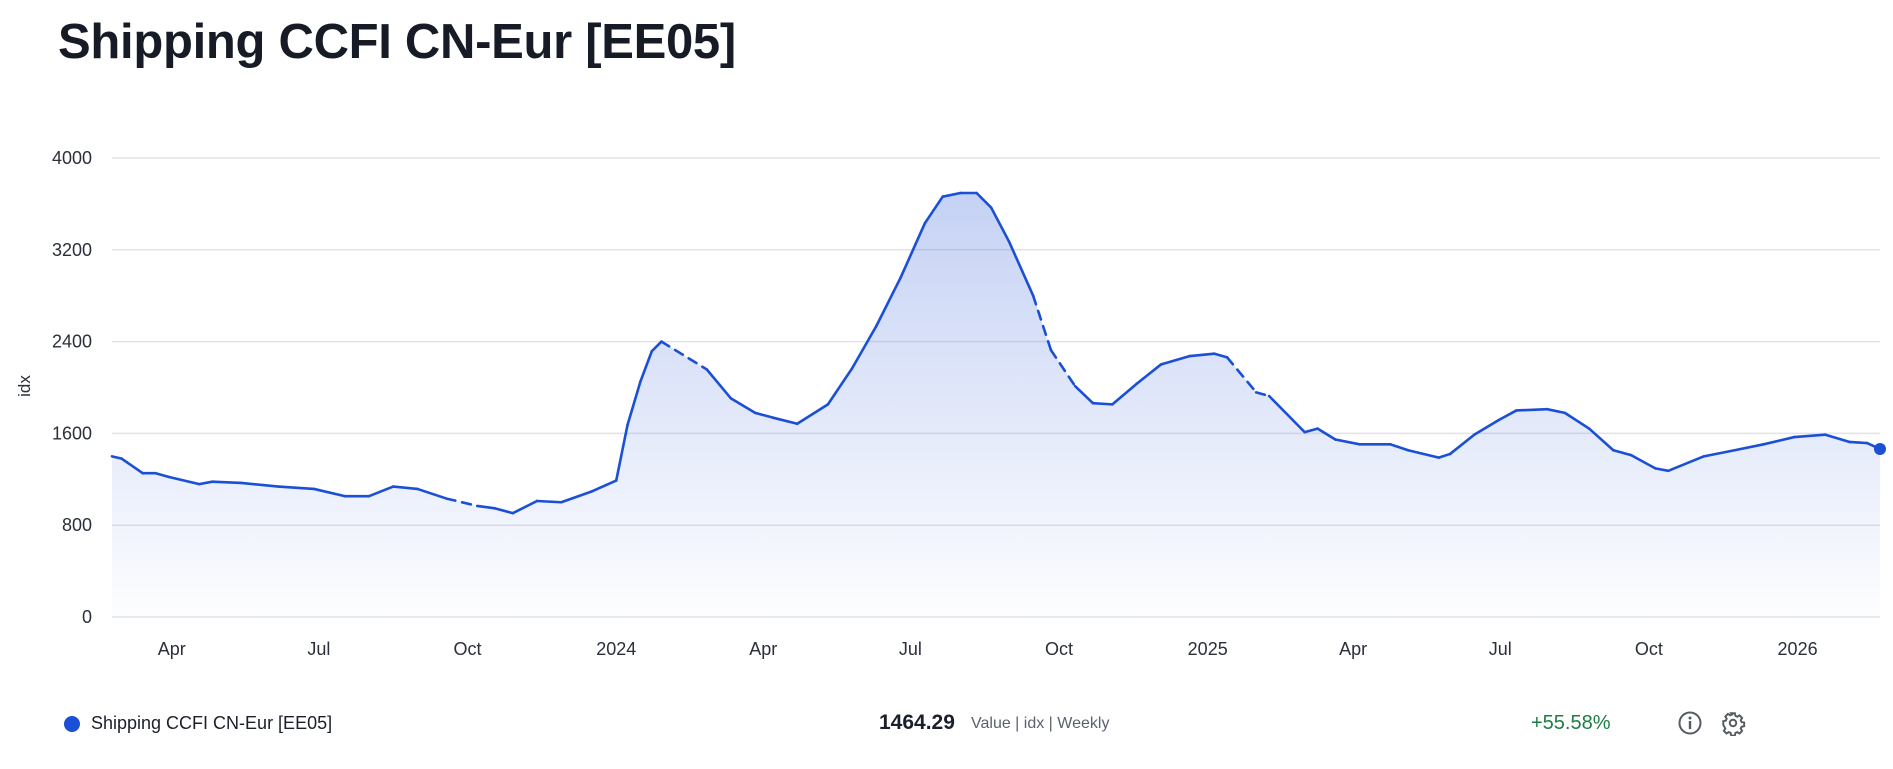 This screenshot has width=1893, height=769. I want to click on x-axis: Apr Jul Oct 2024 Apr Jul Oct 2025 Apr Jul Oct 2026, so click(988, 649).